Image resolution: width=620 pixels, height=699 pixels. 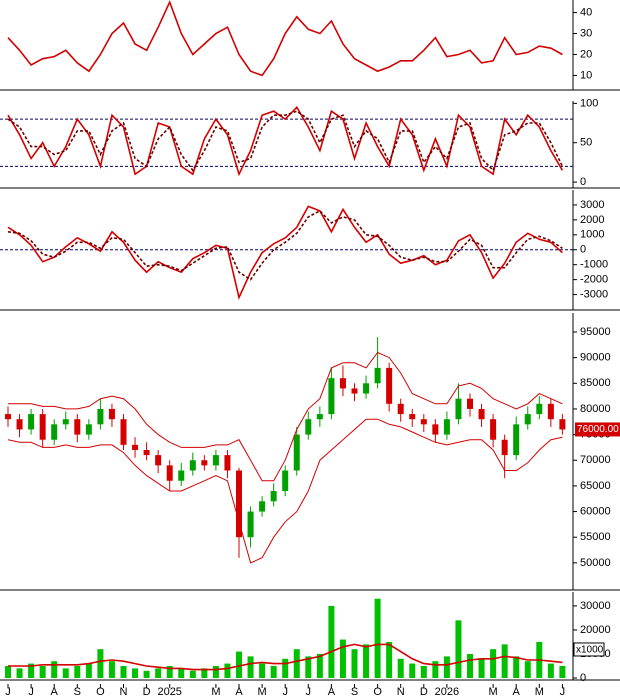 I want to click on y-tick-label: 90000, so click(x=595, y=358).